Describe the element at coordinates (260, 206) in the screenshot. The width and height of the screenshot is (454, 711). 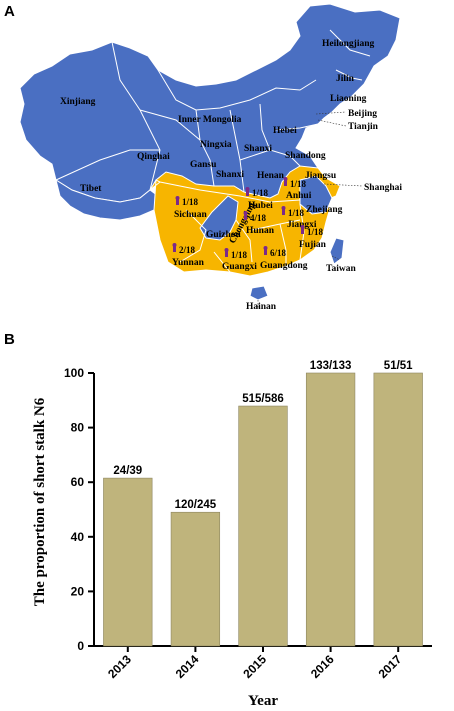
I see `label-hubei: Hubei` at that location.